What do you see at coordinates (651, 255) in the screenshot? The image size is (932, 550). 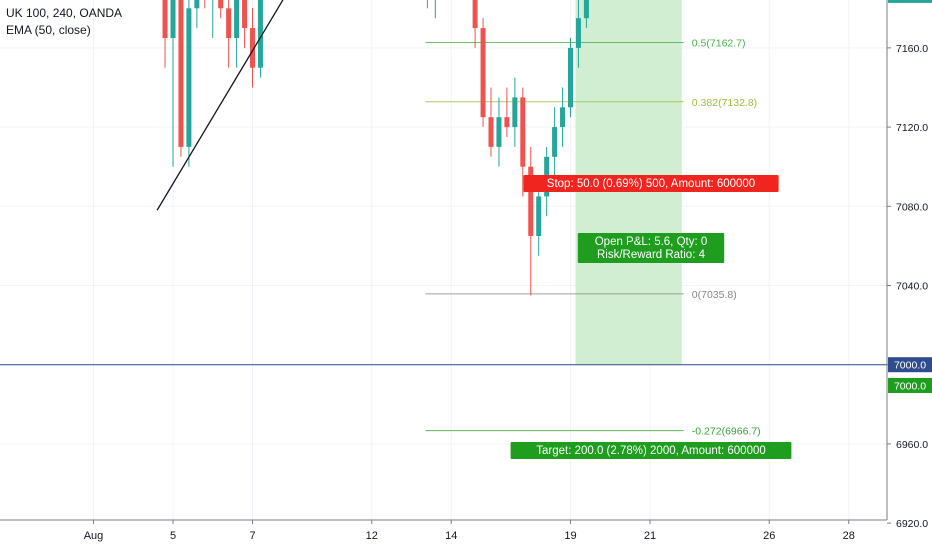 I see `pnl-label-text: Risk/Reward Ratio: 4` at bounding box center [651, 255].